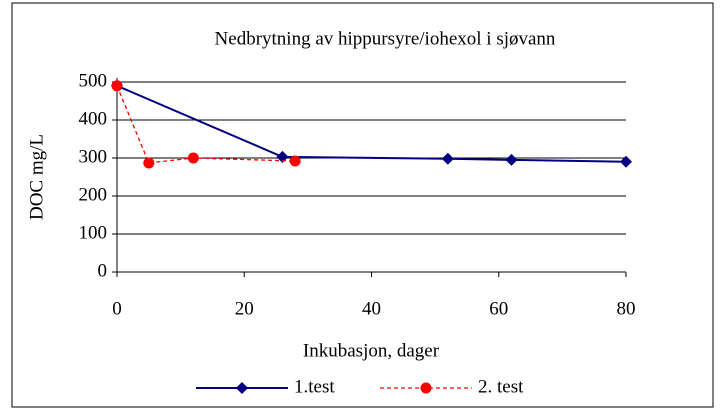  I want to click on y-tick-label: 400, so click(93, 118).